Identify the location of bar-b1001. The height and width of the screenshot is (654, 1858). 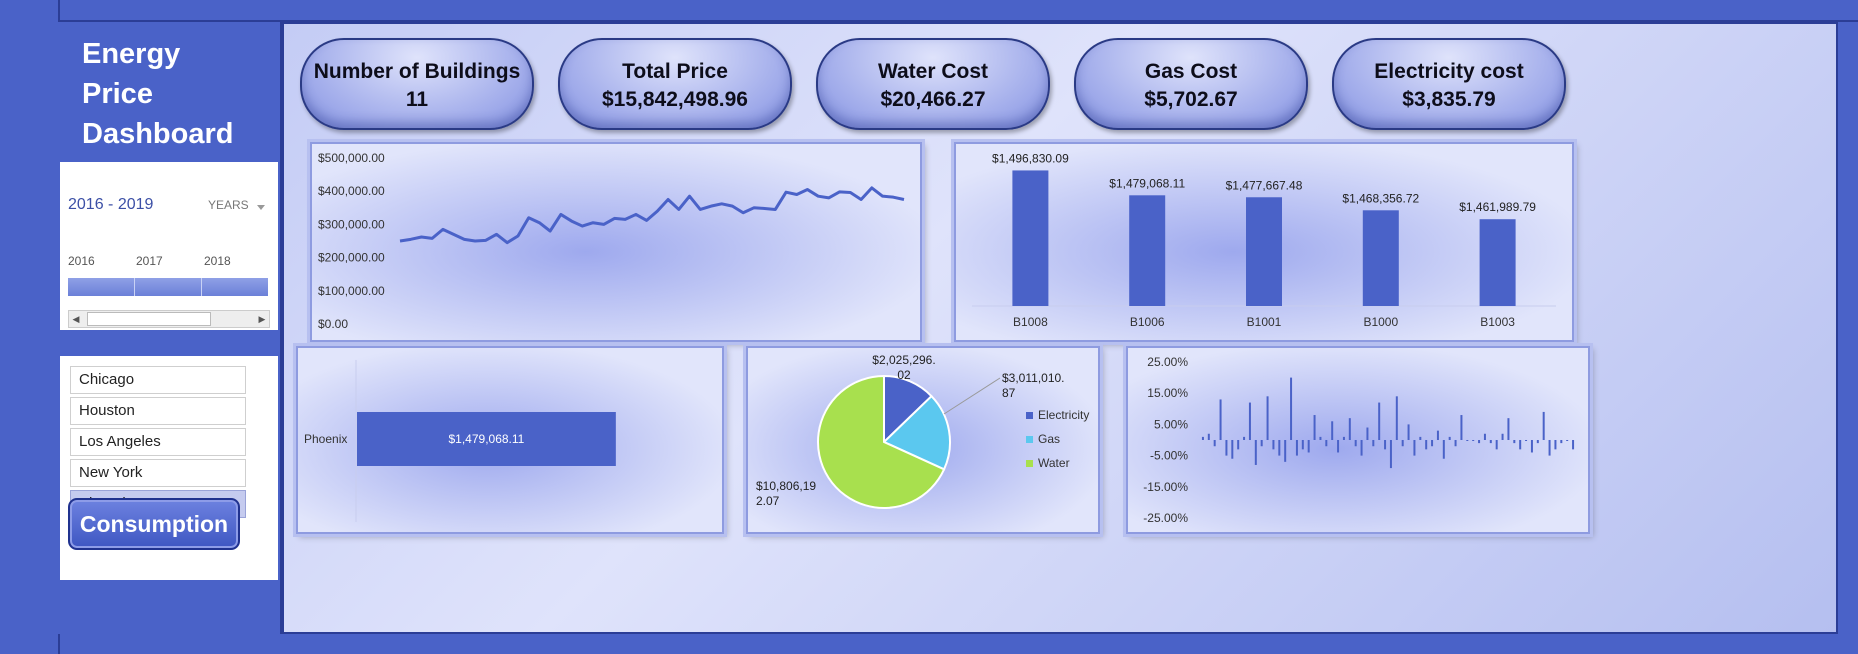
(1264, 251).